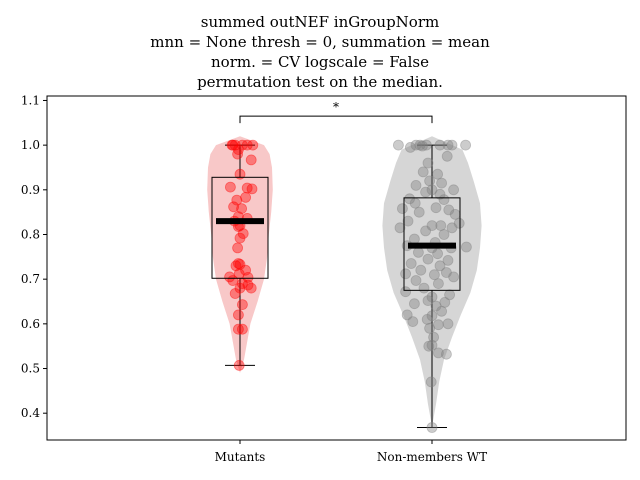  What do you see at coordinates (240, 457) in the screenshot?
I see `x-tick-label-0: Mutants` at bounding box center [240, 457].